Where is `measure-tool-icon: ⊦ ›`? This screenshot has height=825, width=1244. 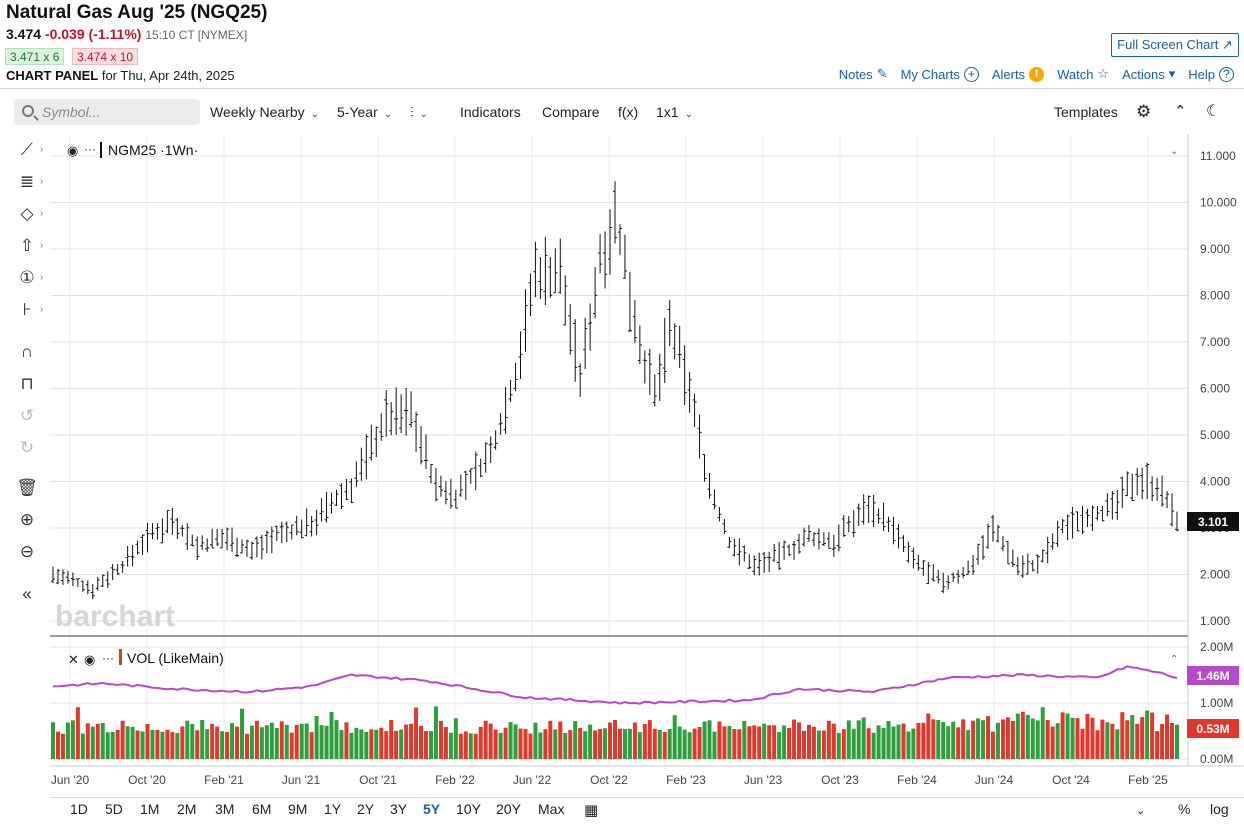
measure-tool-icon: ⊦ › is located at coordinates (33, 309).